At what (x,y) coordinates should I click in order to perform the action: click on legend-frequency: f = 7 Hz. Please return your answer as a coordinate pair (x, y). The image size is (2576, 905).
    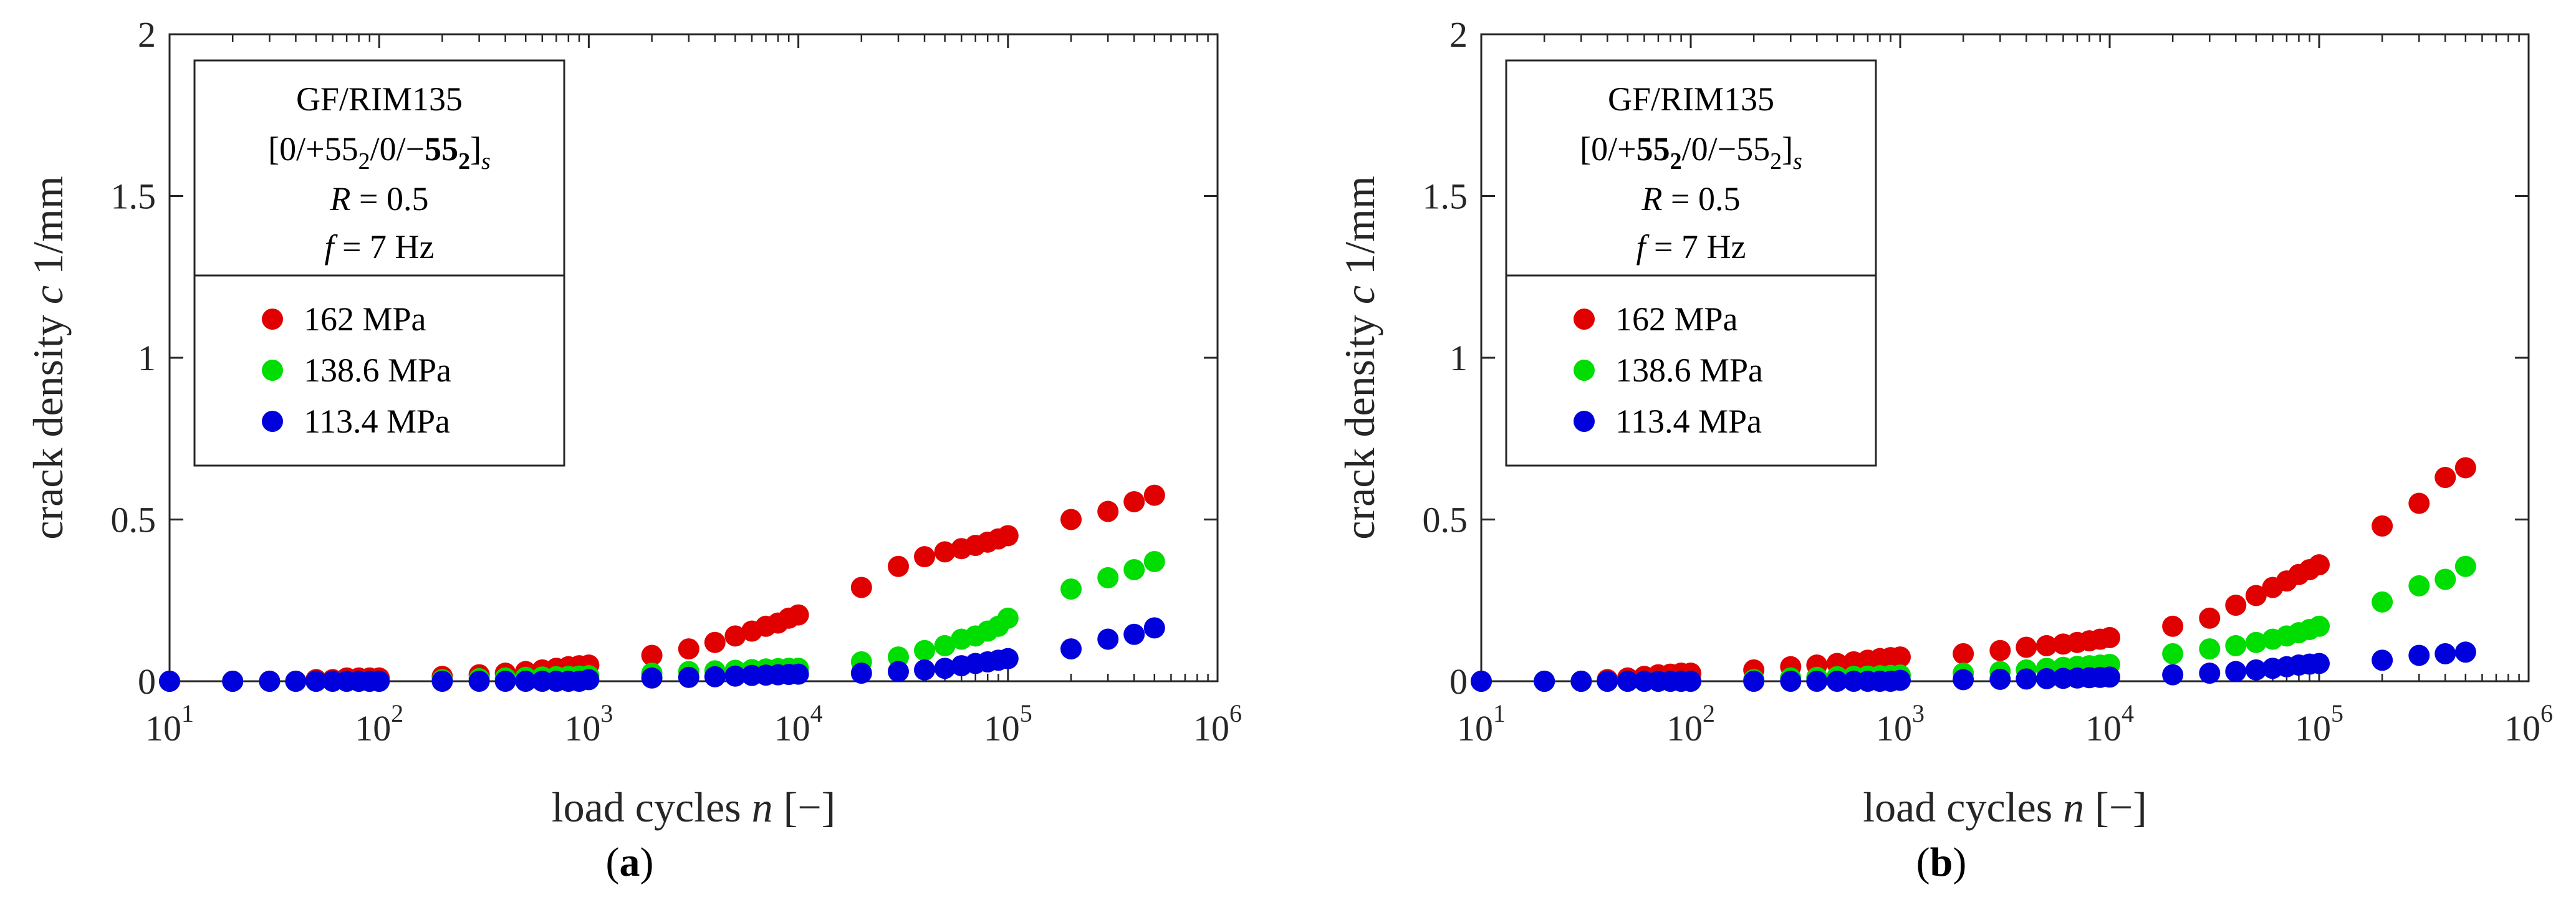
    Looking at the image, I should click on (1691, 247).